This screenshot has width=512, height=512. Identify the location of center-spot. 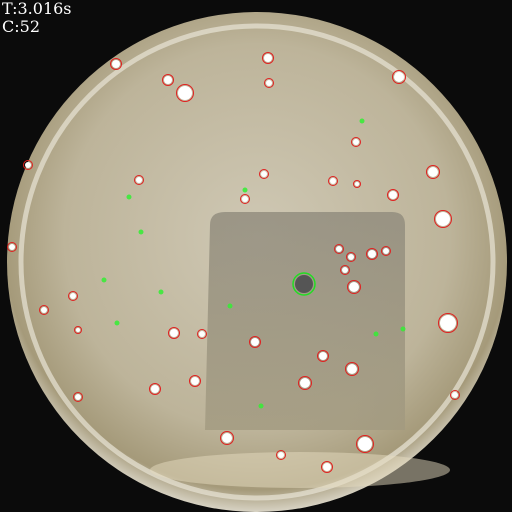
(304, 284).